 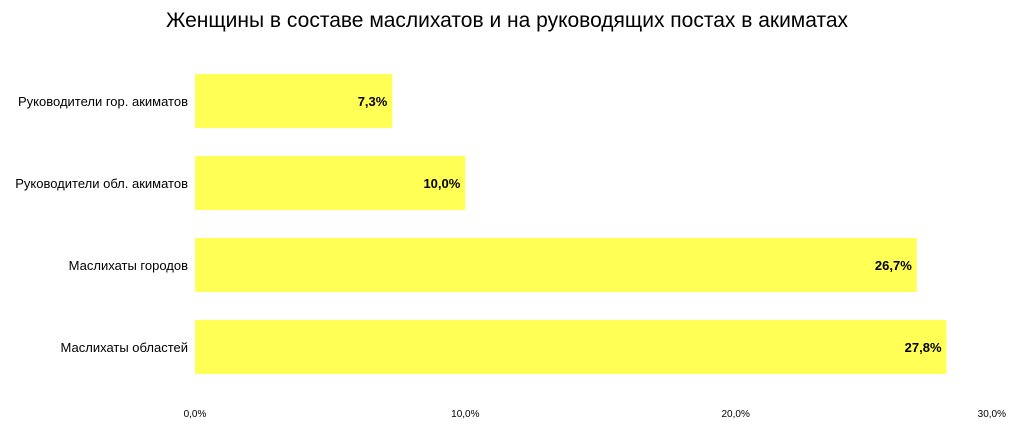 What do you see at coordinates (893, 265) in the screenshot?
I see `data-label: 26,7%` at bounding box center [893, 265].